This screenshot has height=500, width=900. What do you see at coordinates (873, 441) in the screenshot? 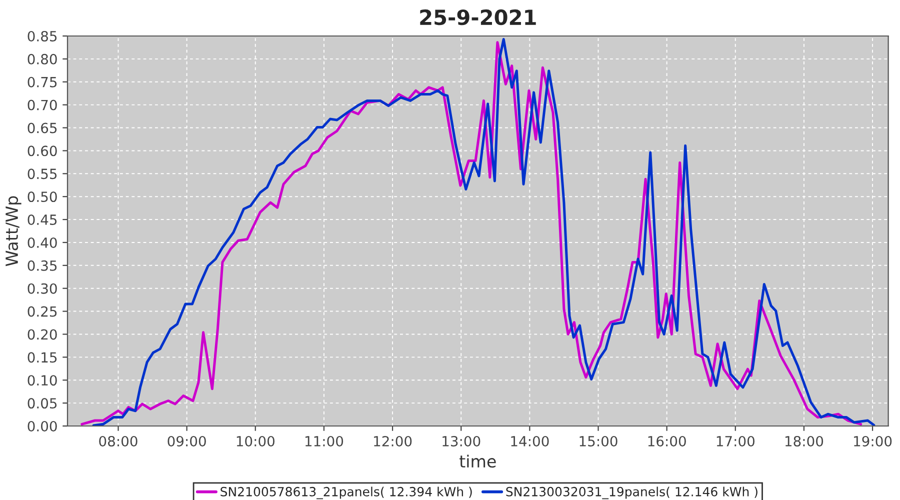
I see `x-tick-label: 19:00` at bounding box center [873, 441].